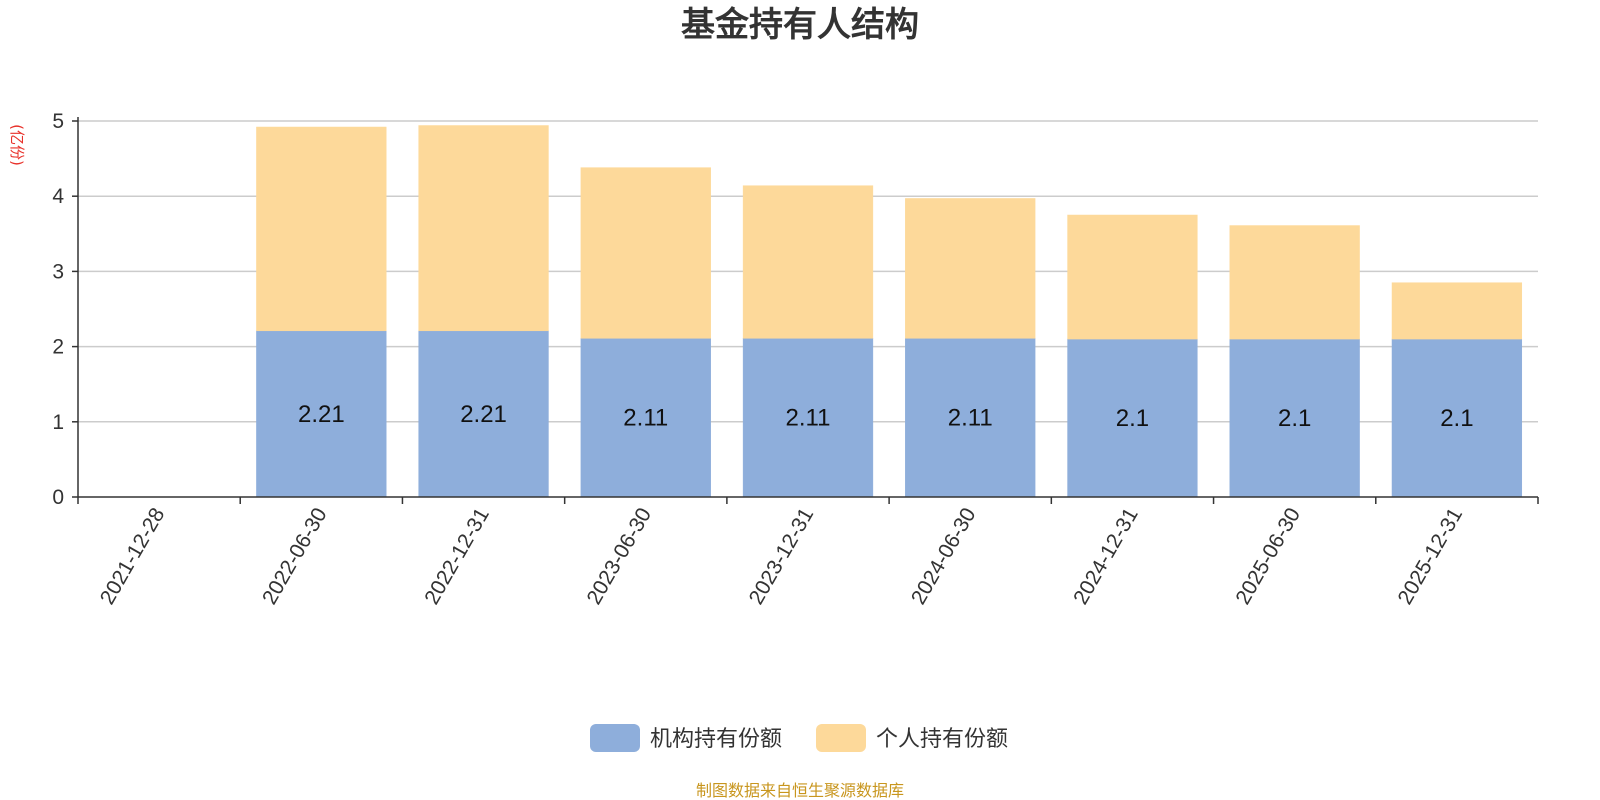 The width and height of the screenshot is (1600, 800). Describe the element at coordinates (58, 196) in the screenshot. I see `y-tick-label: 4` at that location.